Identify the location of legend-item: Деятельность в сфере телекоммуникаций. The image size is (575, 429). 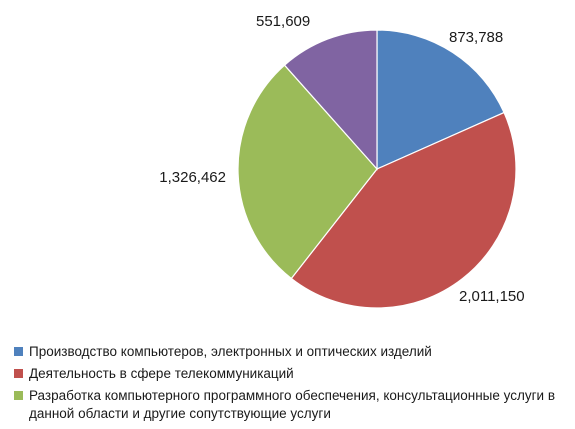
(289, 374).